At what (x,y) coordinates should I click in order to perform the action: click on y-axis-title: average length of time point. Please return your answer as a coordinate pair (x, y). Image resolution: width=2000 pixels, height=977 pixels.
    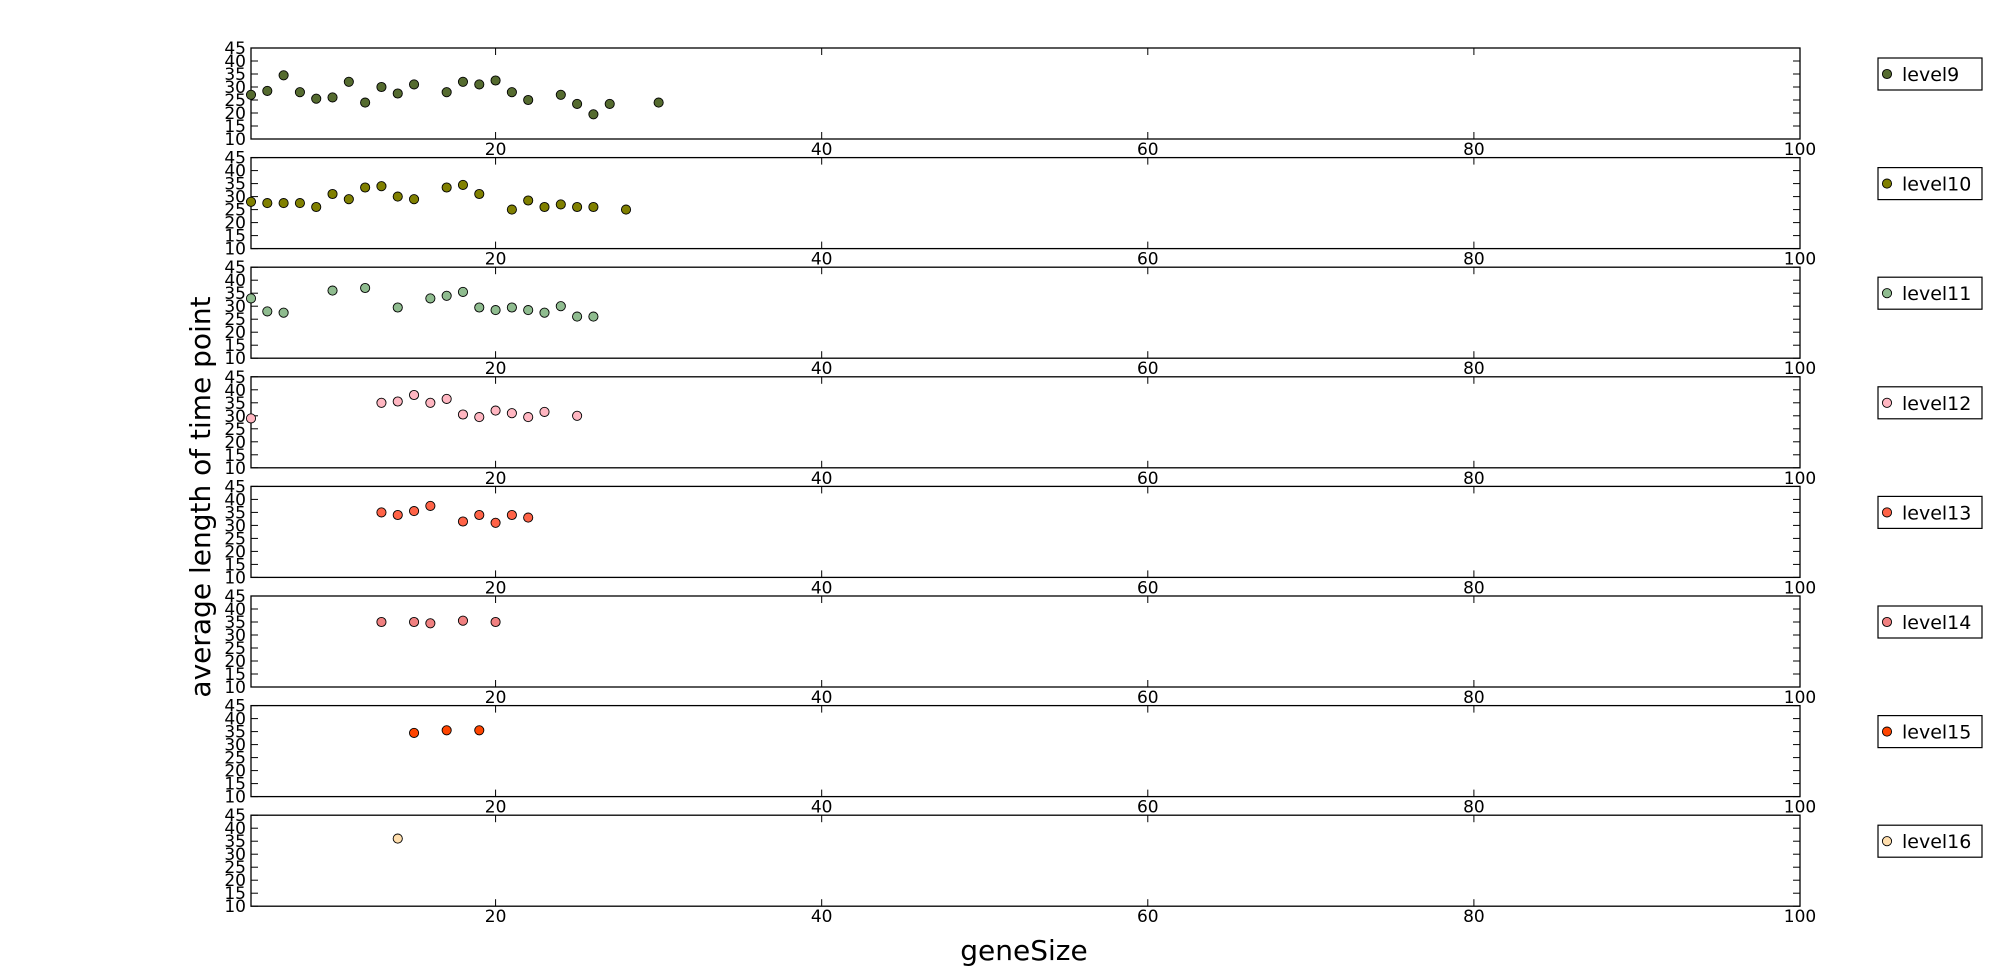
    Looking at the image, I should click on (200, 496).